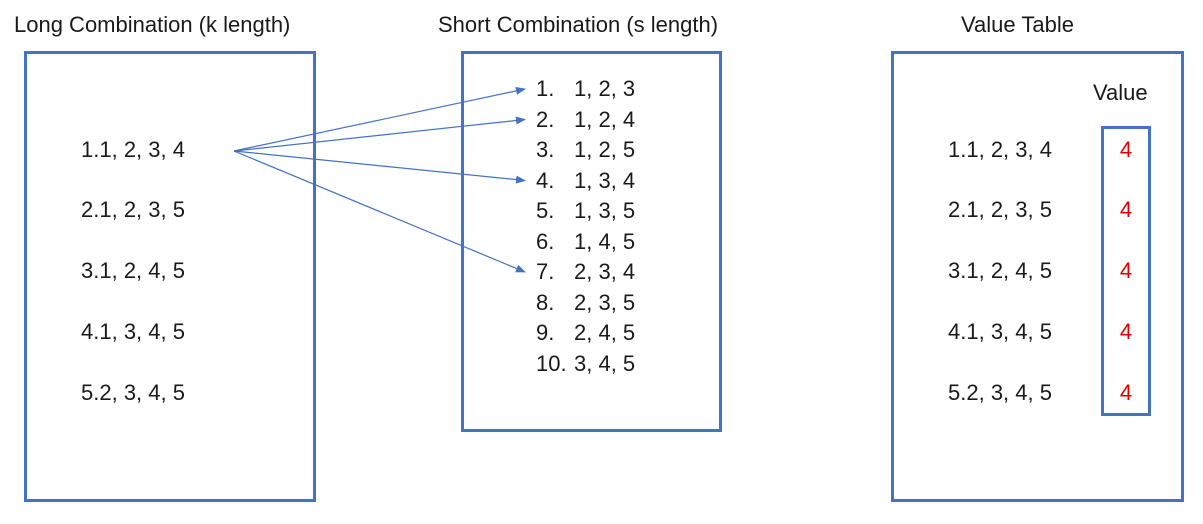 Image resolution: width=1203 pixels, height=524 pixels. I want to click on value-table-item: 3. 1, 2, 4, 5, so click(1000, 271).